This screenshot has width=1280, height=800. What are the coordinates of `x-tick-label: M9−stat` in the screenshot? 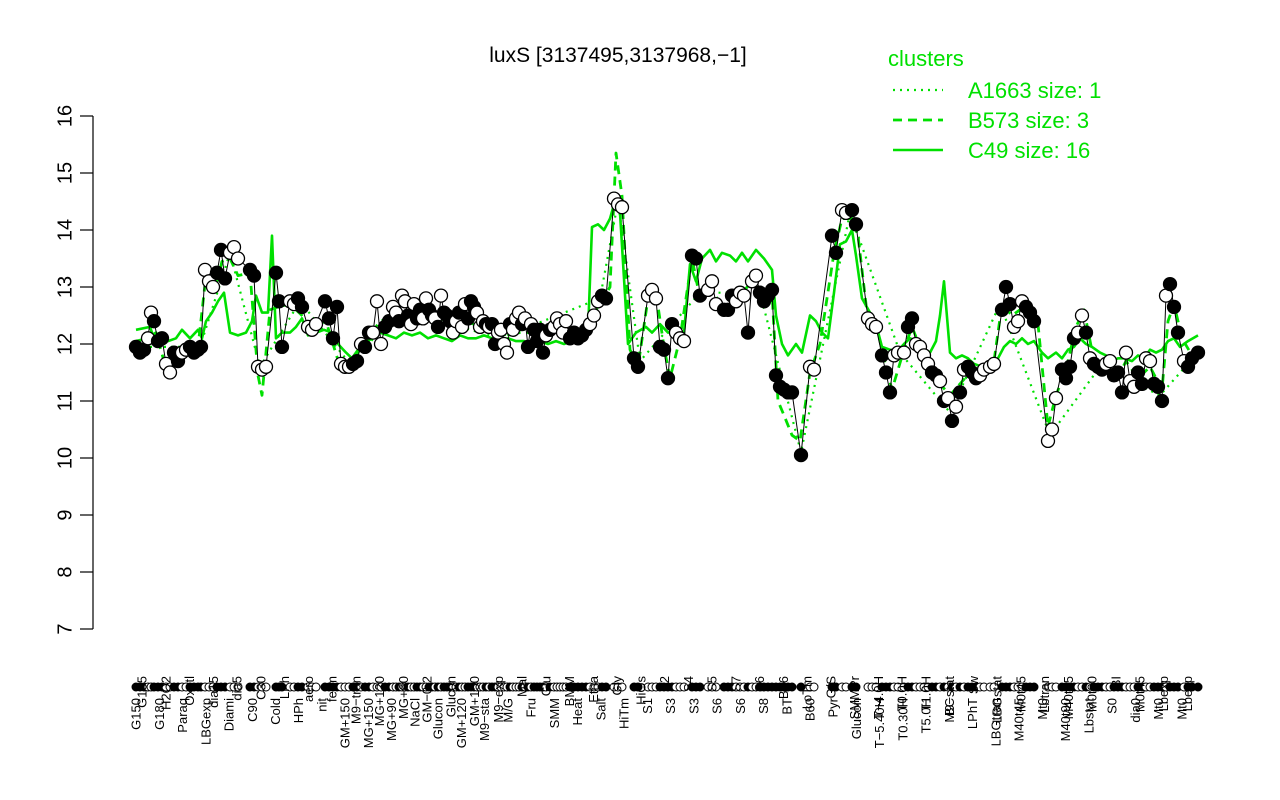 It's located at (949, 699).